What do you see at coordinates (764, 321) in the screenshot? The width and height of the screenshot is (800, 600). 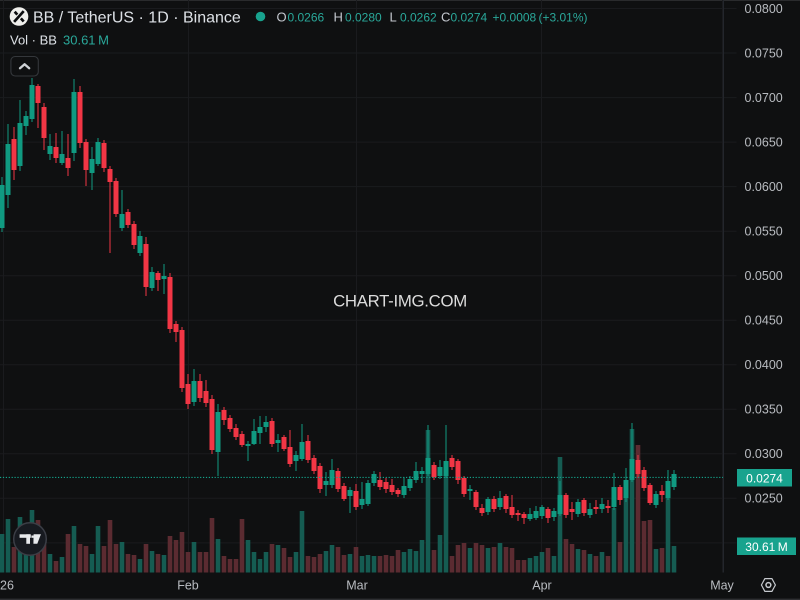 I see `svg-text: 0.0450` at bounding box center [764, 321].